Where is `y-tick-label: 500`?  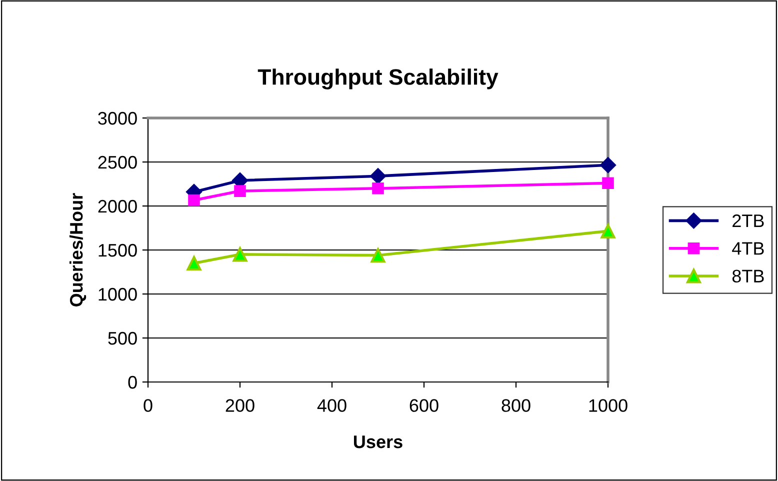
y-tick-label: 500 is located at coordinates (122, 338).